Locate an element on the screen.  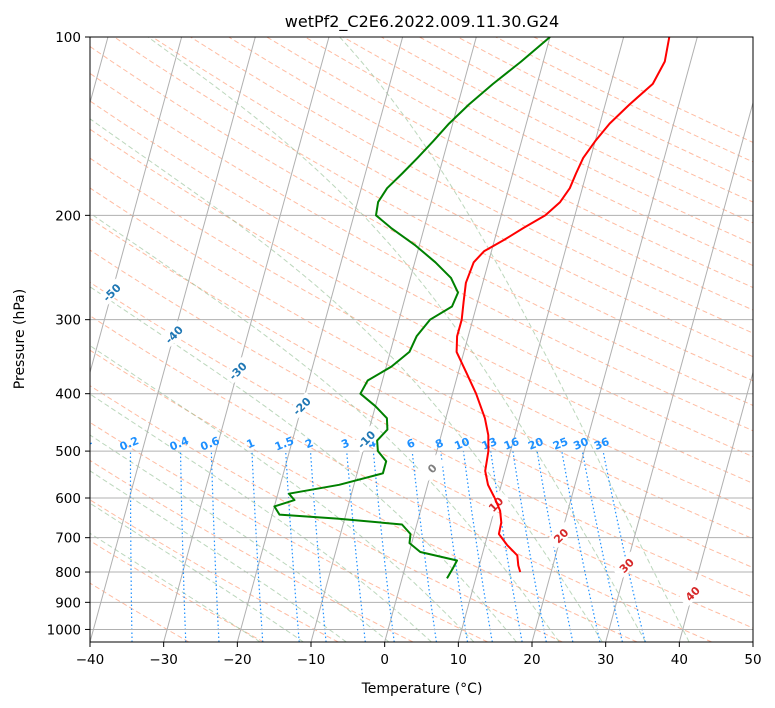
x-tick-label: 0 is located at coordinates (384, 660).